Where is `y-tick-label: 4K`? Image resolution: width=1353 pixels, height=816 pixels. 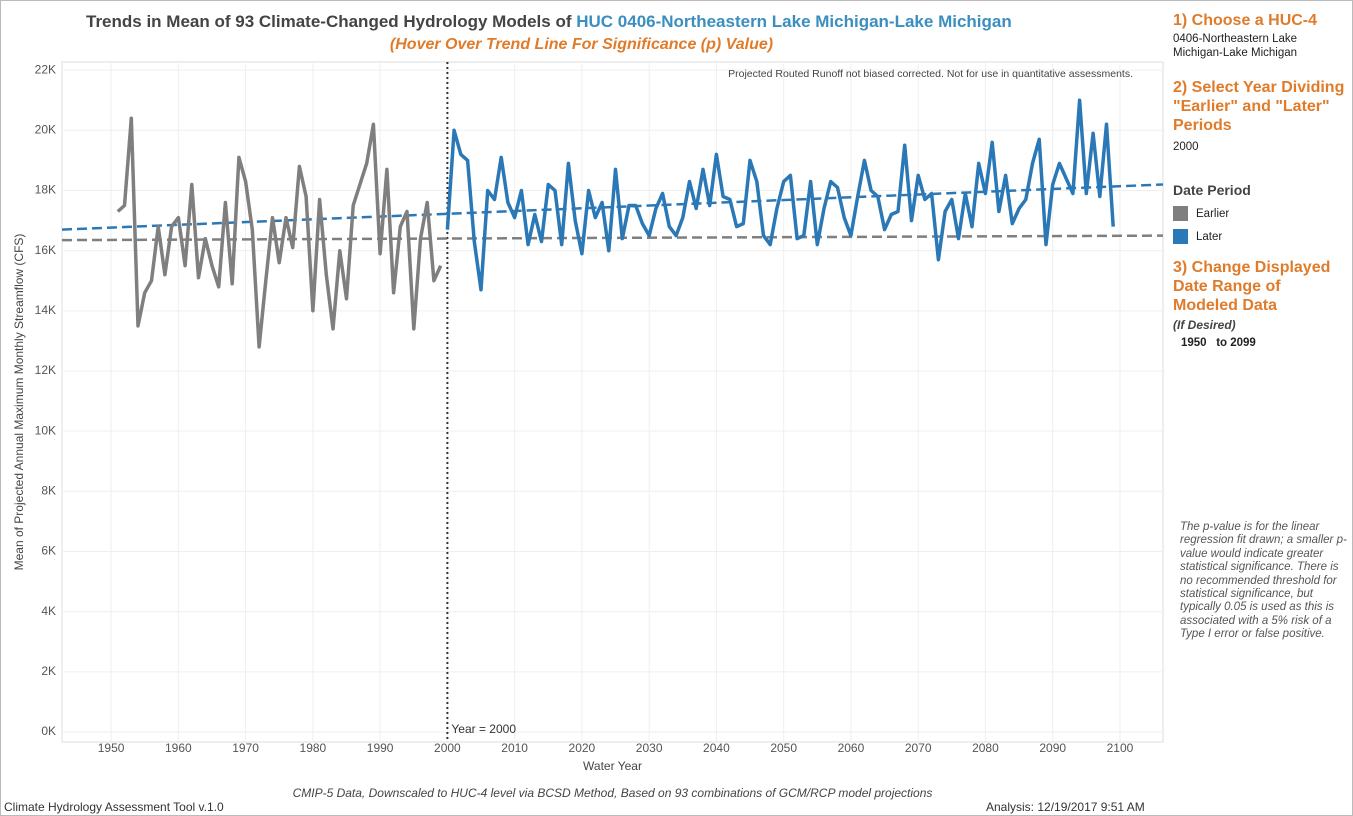 y-tick-label: 4K is located at coordinates (48, 611).